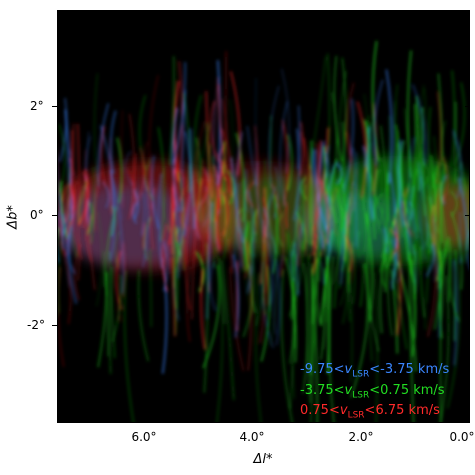  I want to click on y-tick-mark, so click(54, 106).